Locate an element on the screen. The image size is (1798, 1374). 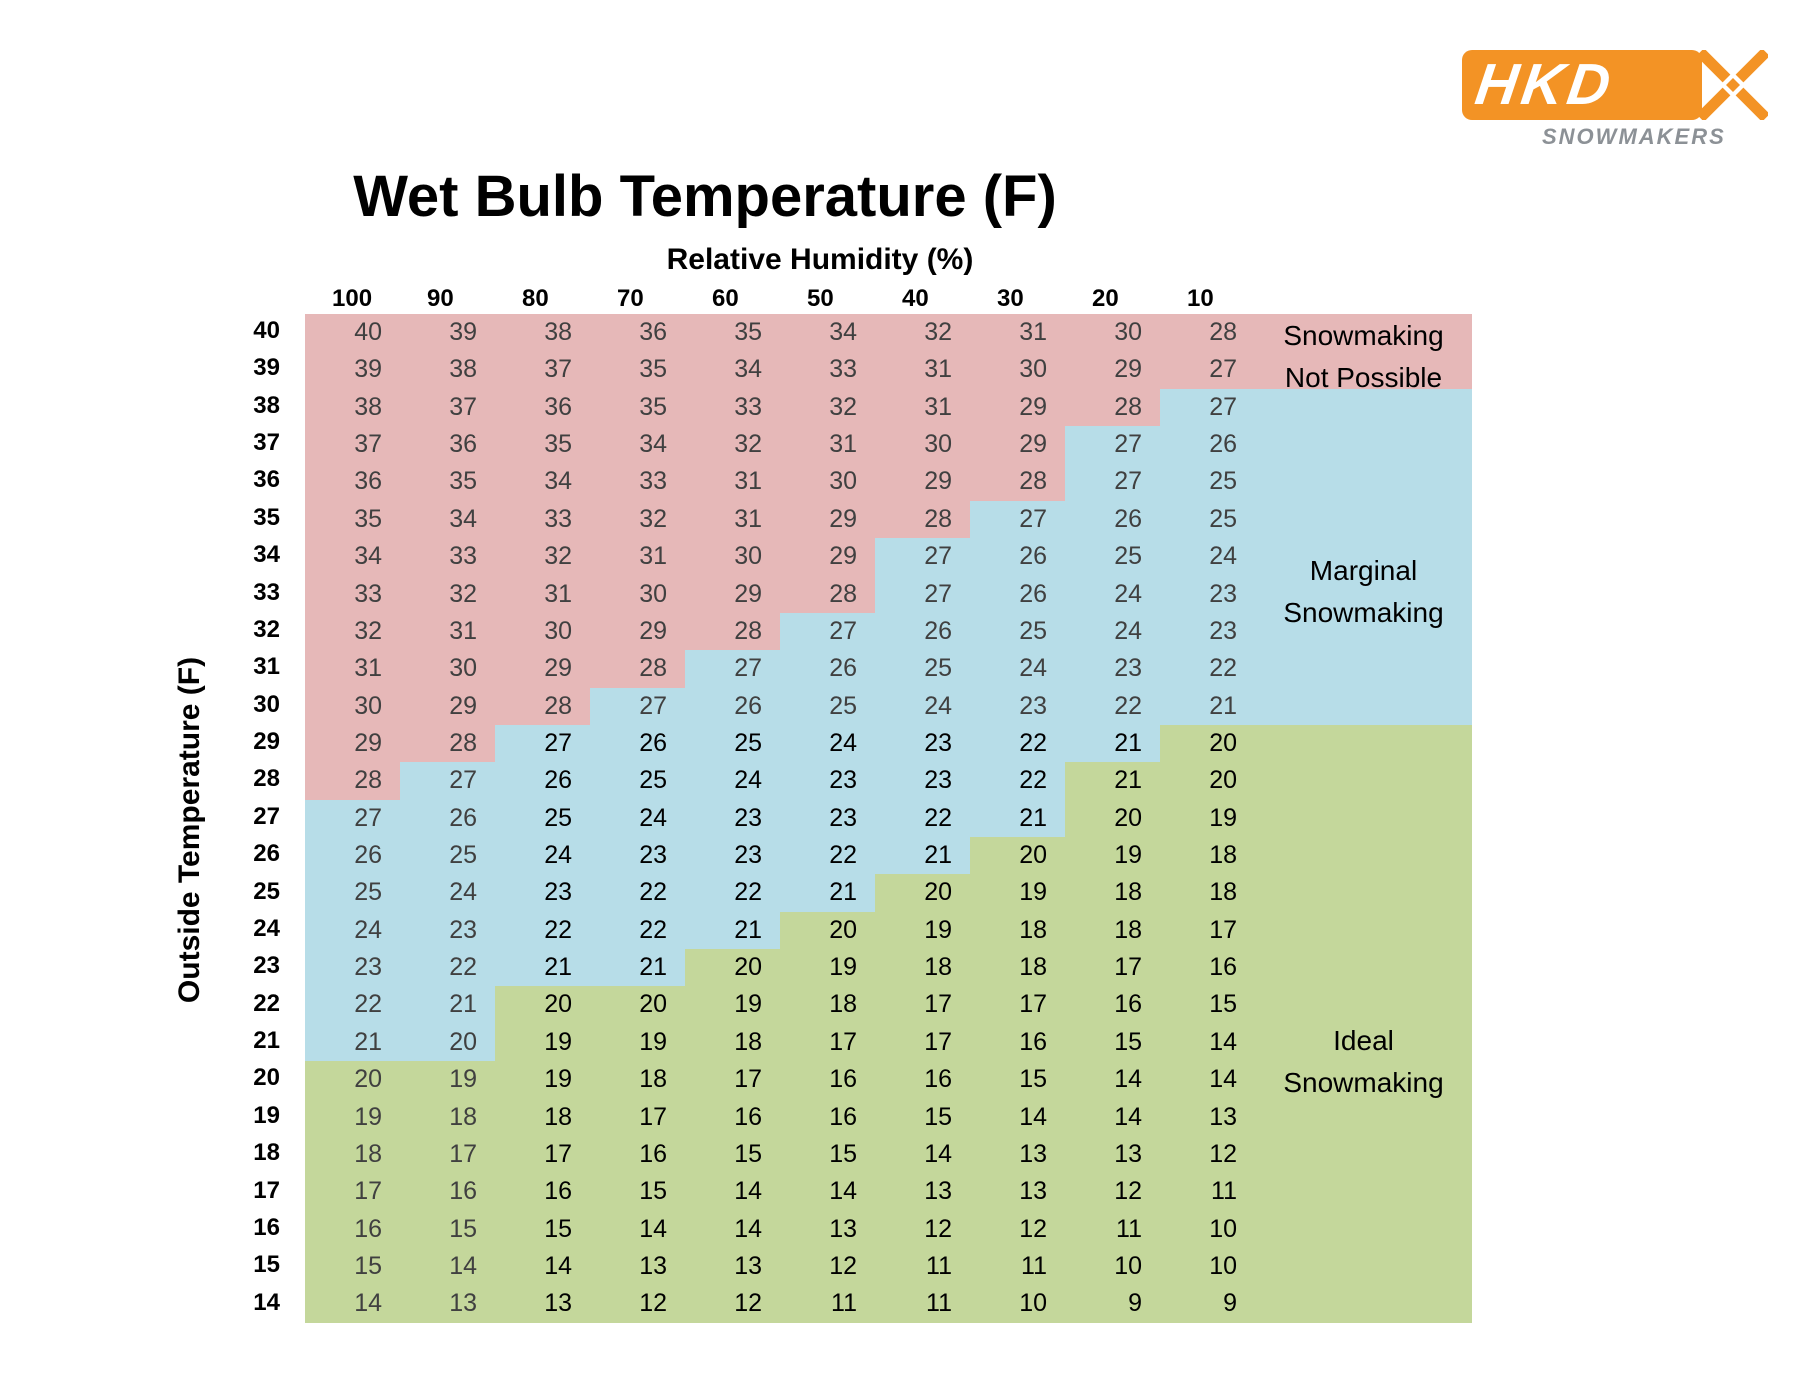
row-header: 29 is located at coordinates (266, 742).